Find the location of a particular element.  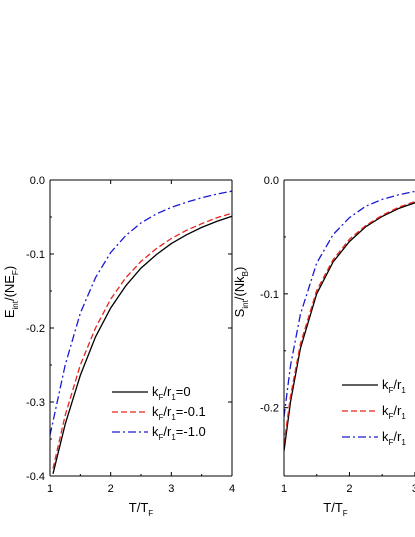

legend-label-2: kF/r1=-0.1 is located at coordinates (179, 413).